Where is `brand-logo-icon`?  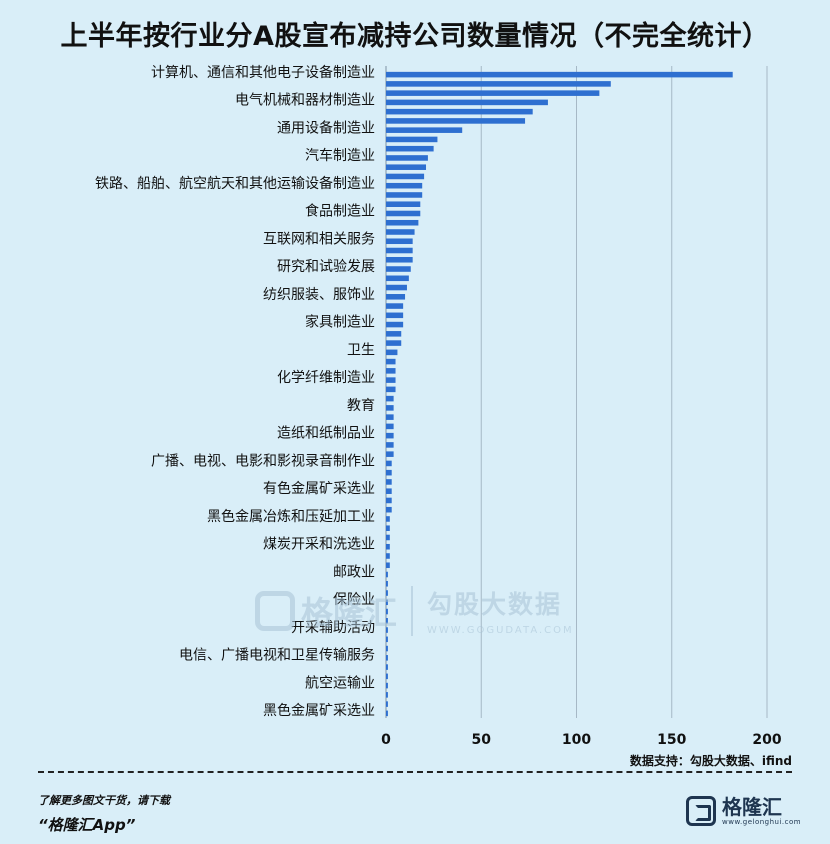
brand-logo-icon is located at coordinates (701, 811).